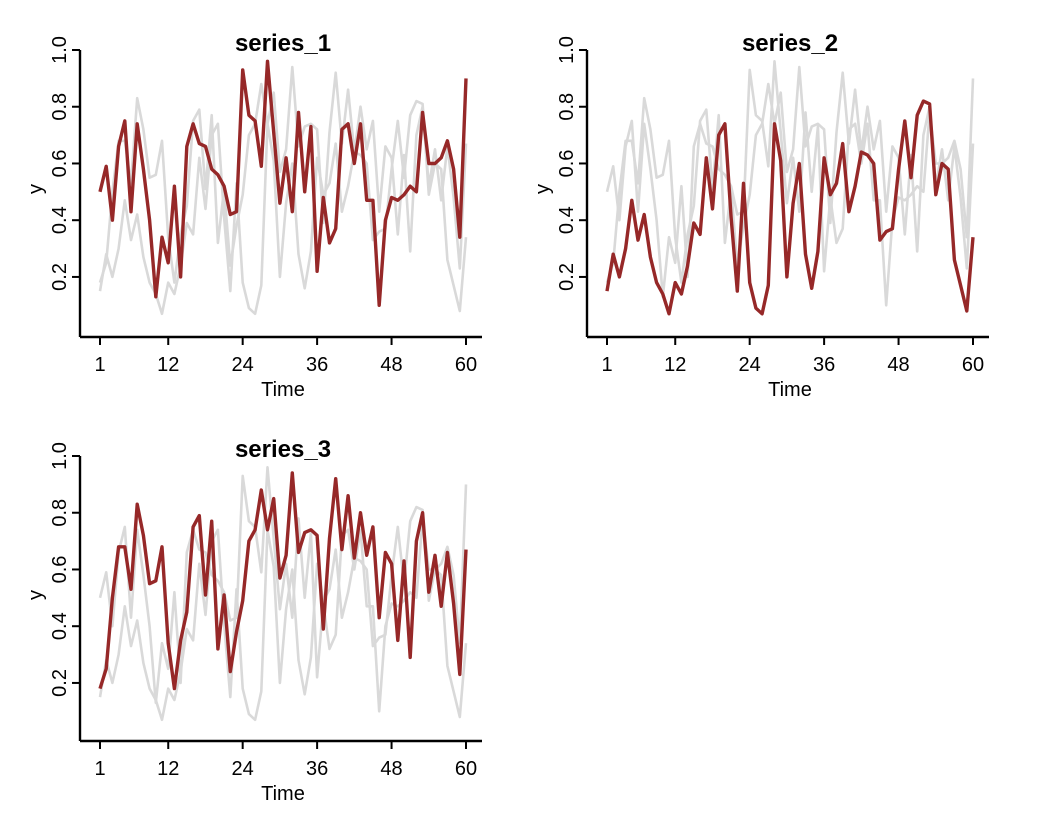 The width and height of the screenshot is (1040, 832). I want to click on chart-title: series_1, so click(283, 43).